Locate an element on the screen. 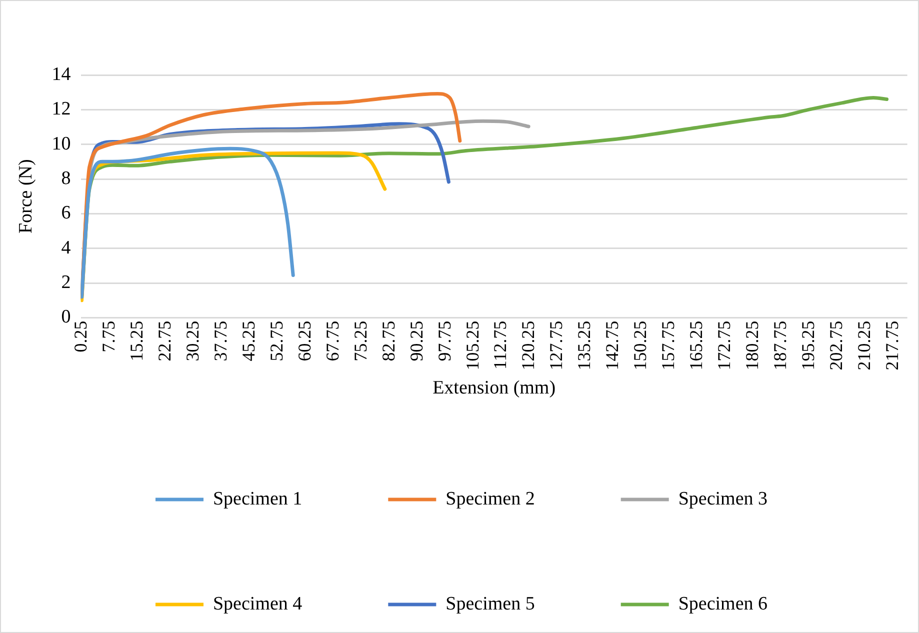 The width and height of the screenshot is (919, 633). x-tick-label: 15.25 is located at coordinates (136, 341).